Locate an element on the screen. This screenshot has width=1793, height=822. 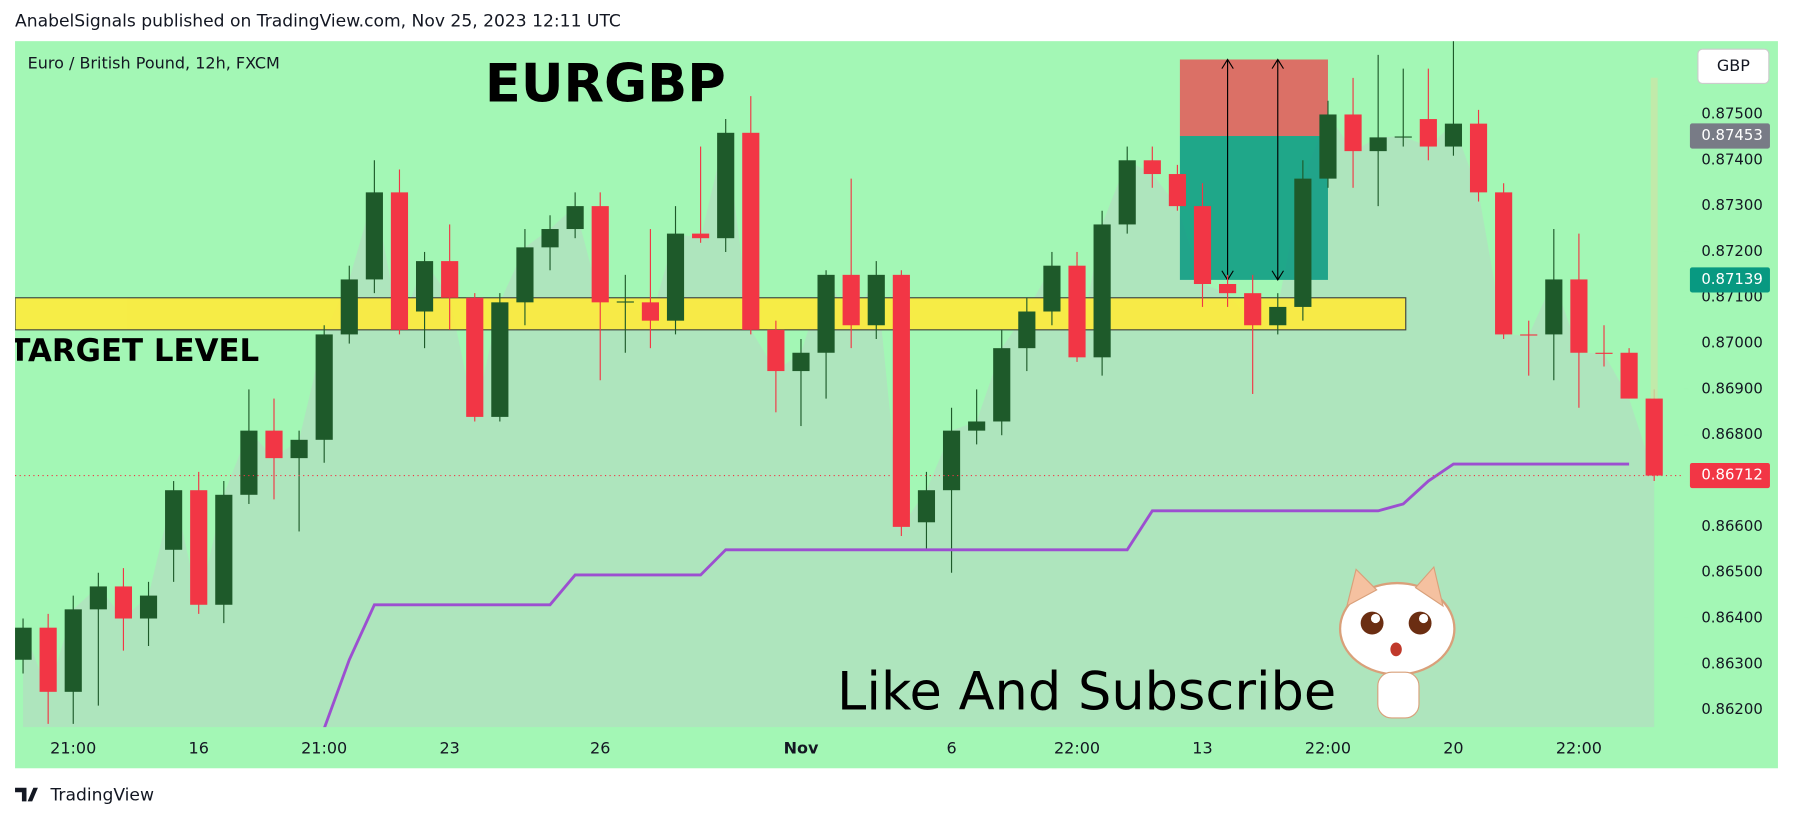
footer-text: TradingView is located at coordinates (101, 796).